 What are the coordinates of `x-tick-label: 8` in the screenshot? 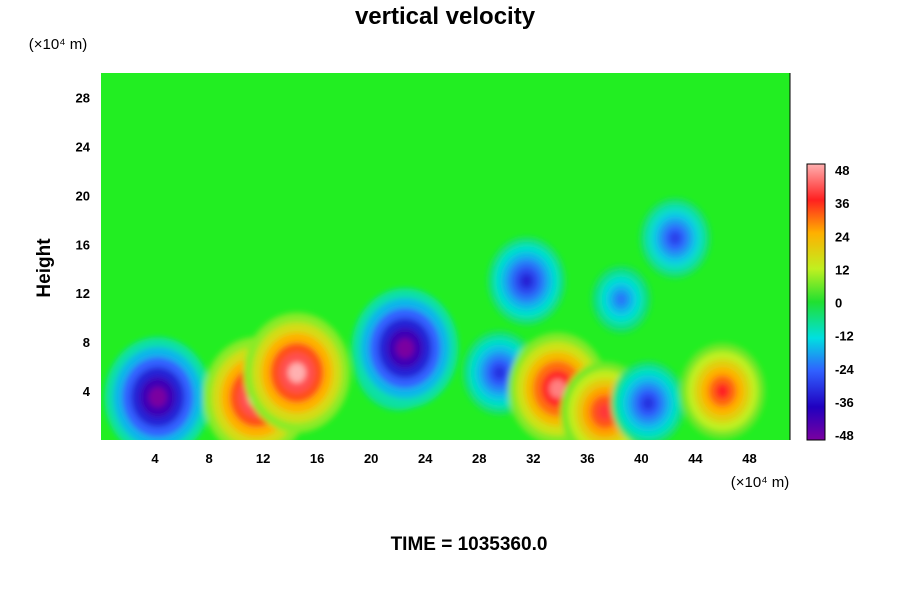 It's located at (208, 458).